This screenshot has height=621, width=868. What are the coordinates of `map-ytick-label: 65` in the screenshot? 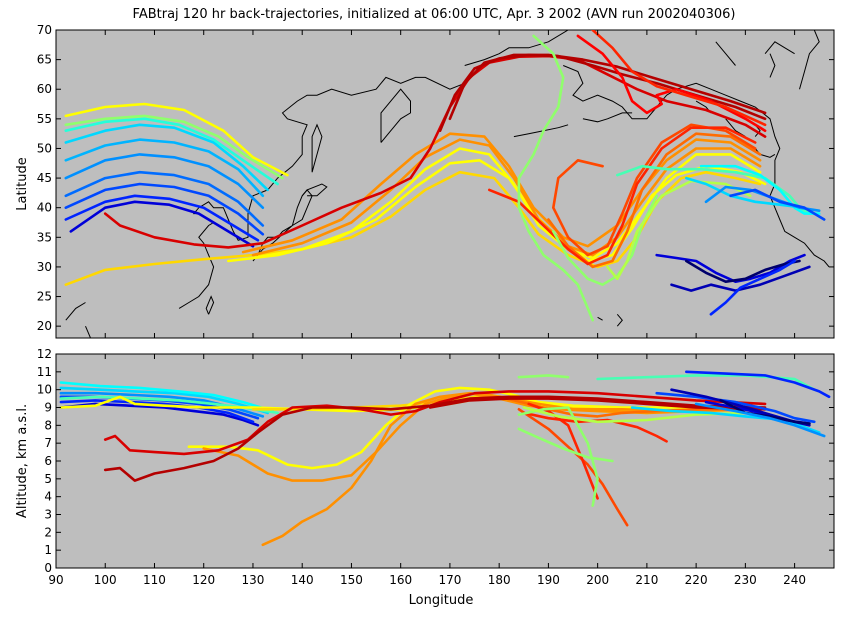 It's located at (44, 60).